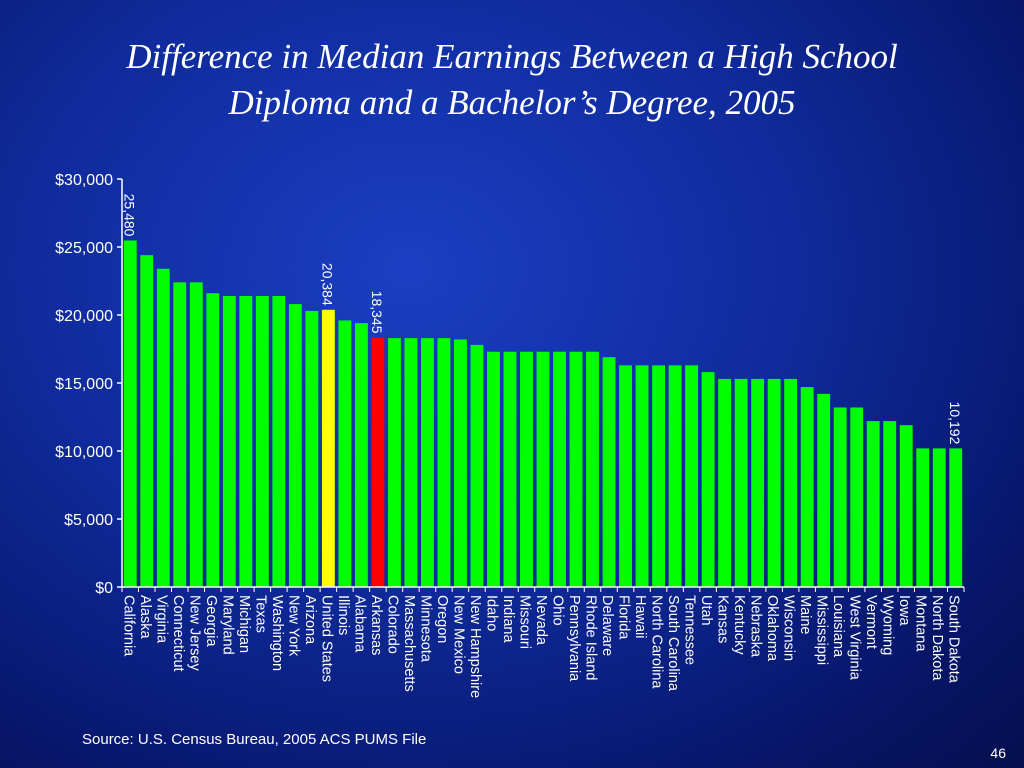  What do you see at coordinates (244, 624) in the screenshot?
I see `x-tick-label: Michigan` at bounding box center [244, 624].